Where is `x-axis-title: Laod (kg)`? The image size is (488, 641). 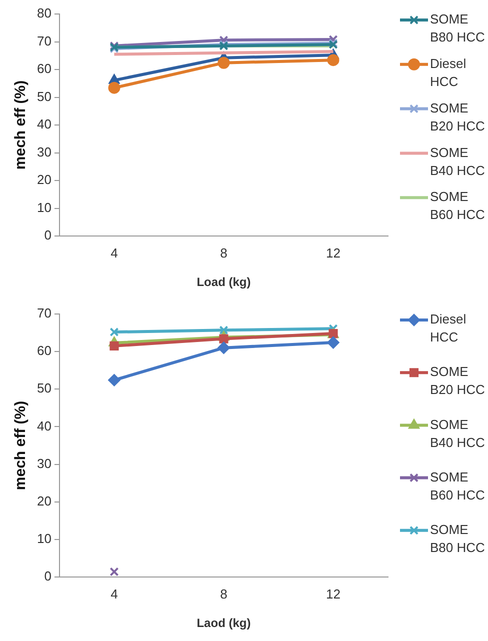 x-axis-title: Laod (kg) is located at coordinates (223, 623).